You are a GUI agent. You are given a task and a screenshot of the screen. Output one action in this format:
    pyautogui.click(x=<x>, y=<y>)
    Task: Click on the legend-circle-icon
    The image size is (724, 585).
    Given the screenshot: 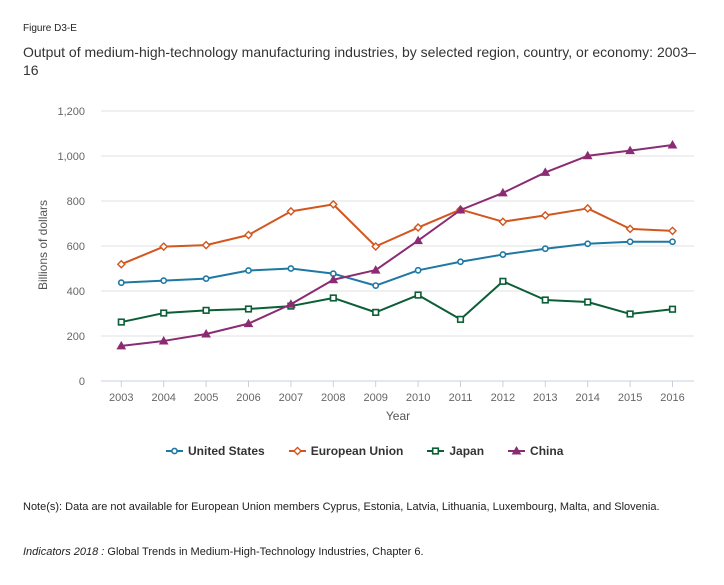 What is the action you would take?
    pyautogui.click(x=174, y=451)
    